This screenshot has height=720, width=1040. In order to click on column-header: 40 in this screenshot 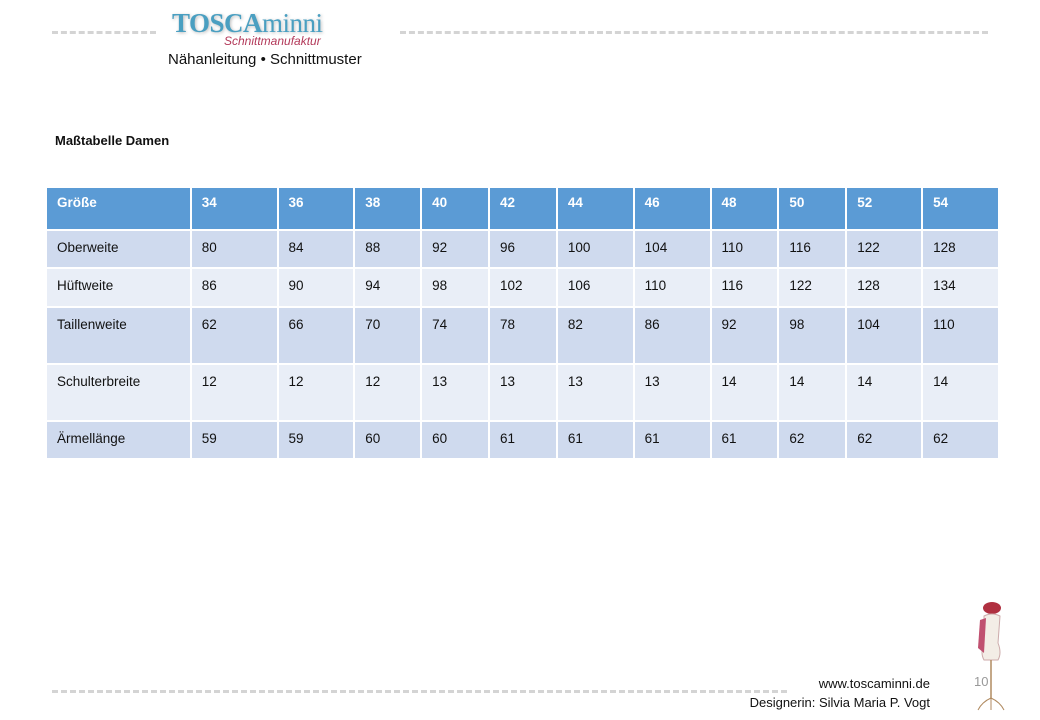, I will do `click(455, 208)`.